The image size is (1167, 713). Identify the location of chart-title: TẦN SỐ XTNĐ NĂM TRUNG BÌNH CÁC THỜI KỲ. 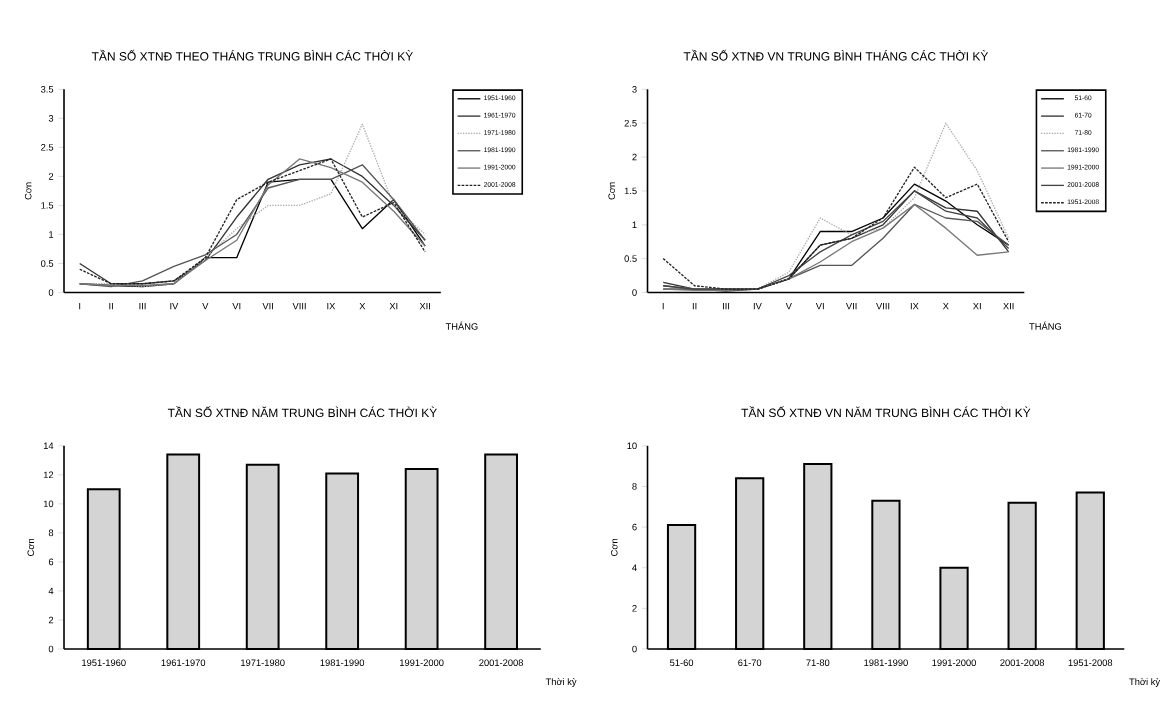
(302, 412).